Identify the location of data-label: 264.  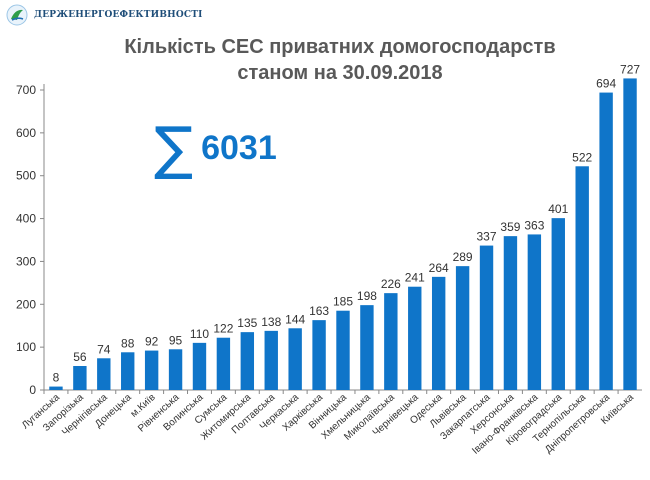
(439, 268).